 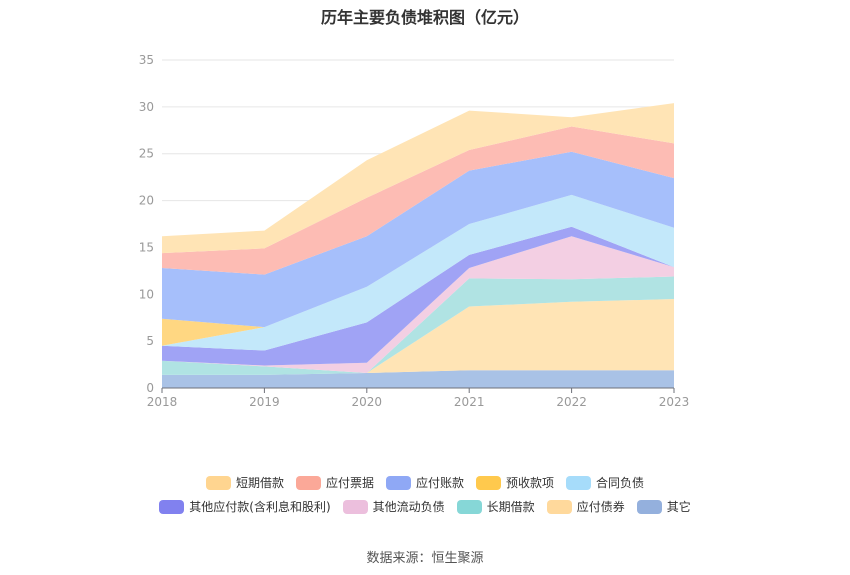 What do you see at coordinates (162, 402) in the screenshot?
I see `x-tick-label: 2018` at bounding box center [162, 402].